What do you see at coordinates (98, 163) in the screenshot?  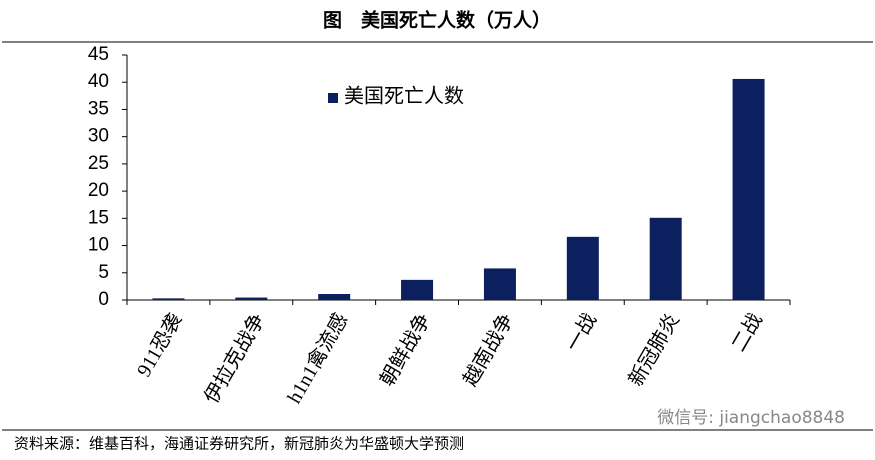 I see `y-tick-label: 25` at bounding box center [98, 163].